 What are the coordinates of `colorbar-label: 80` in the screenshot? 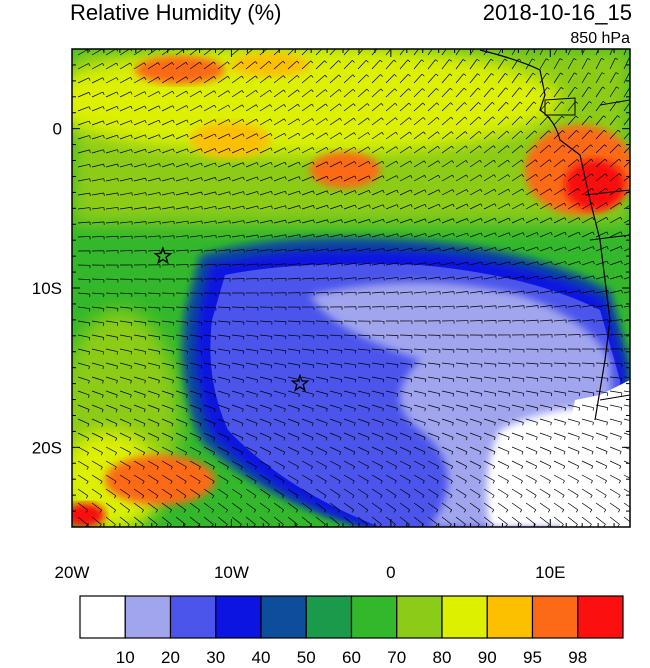 It's located at (442, 658).